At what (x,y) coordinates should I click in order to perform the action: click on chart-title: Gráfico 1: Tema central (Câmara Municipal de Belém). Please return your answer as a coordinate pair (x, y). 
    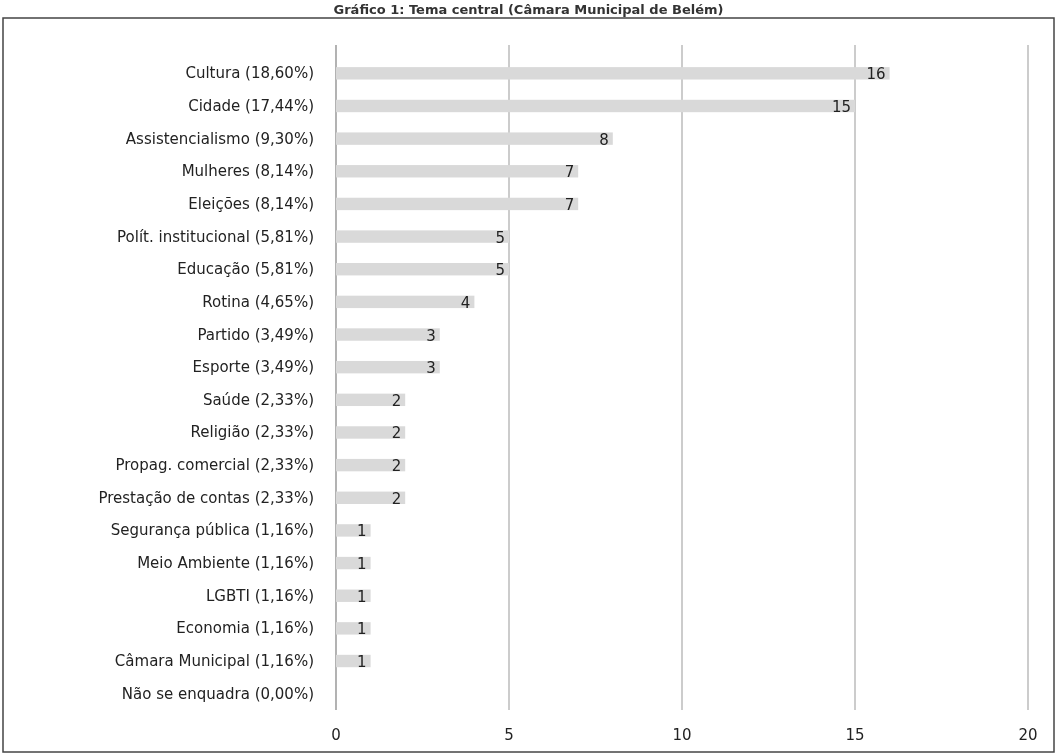
    Looking at the image, I should click on (528, 9).